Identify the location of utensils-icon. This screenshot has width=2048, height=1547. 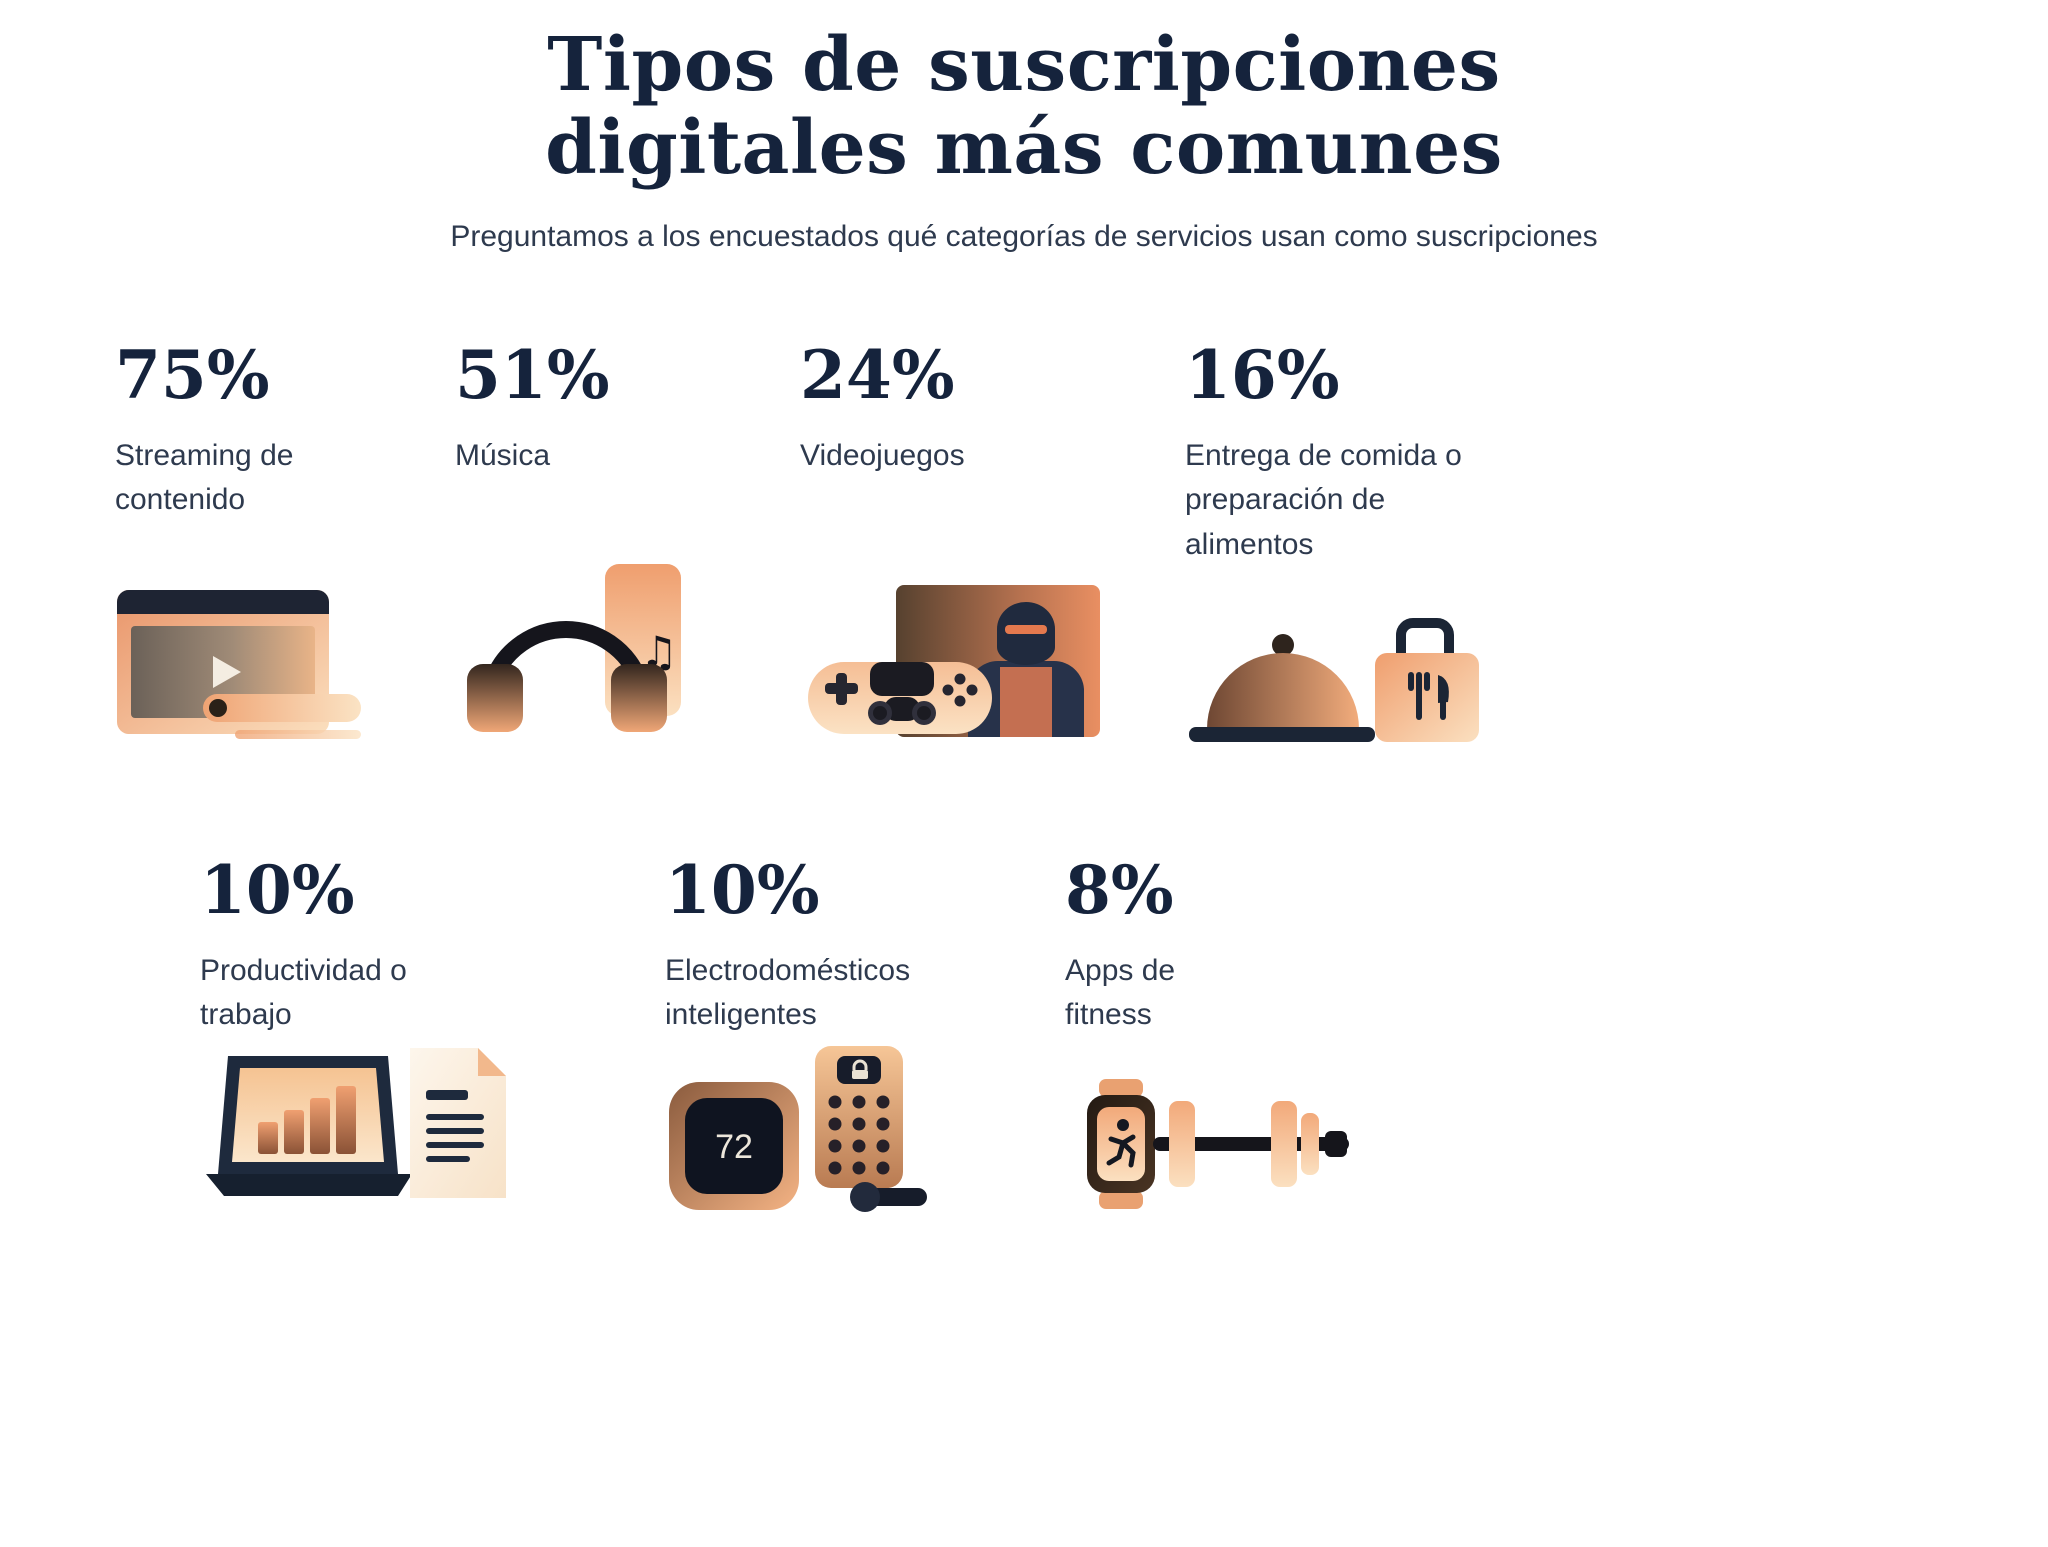
(1427, 695).